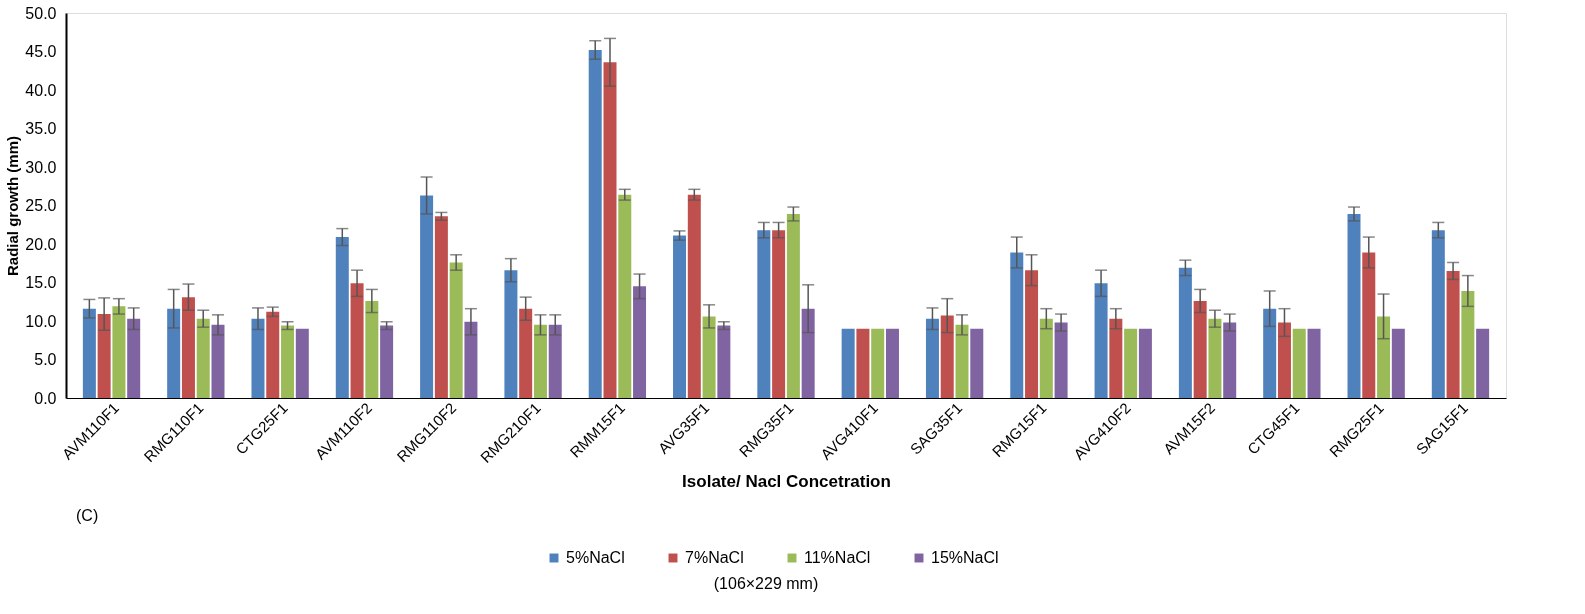  What do you see at coordinates (786, 481) in the screenshot?
I see `x-axis-title: Isolate/ Nacl Concetration` at bounding box center [786, 481].